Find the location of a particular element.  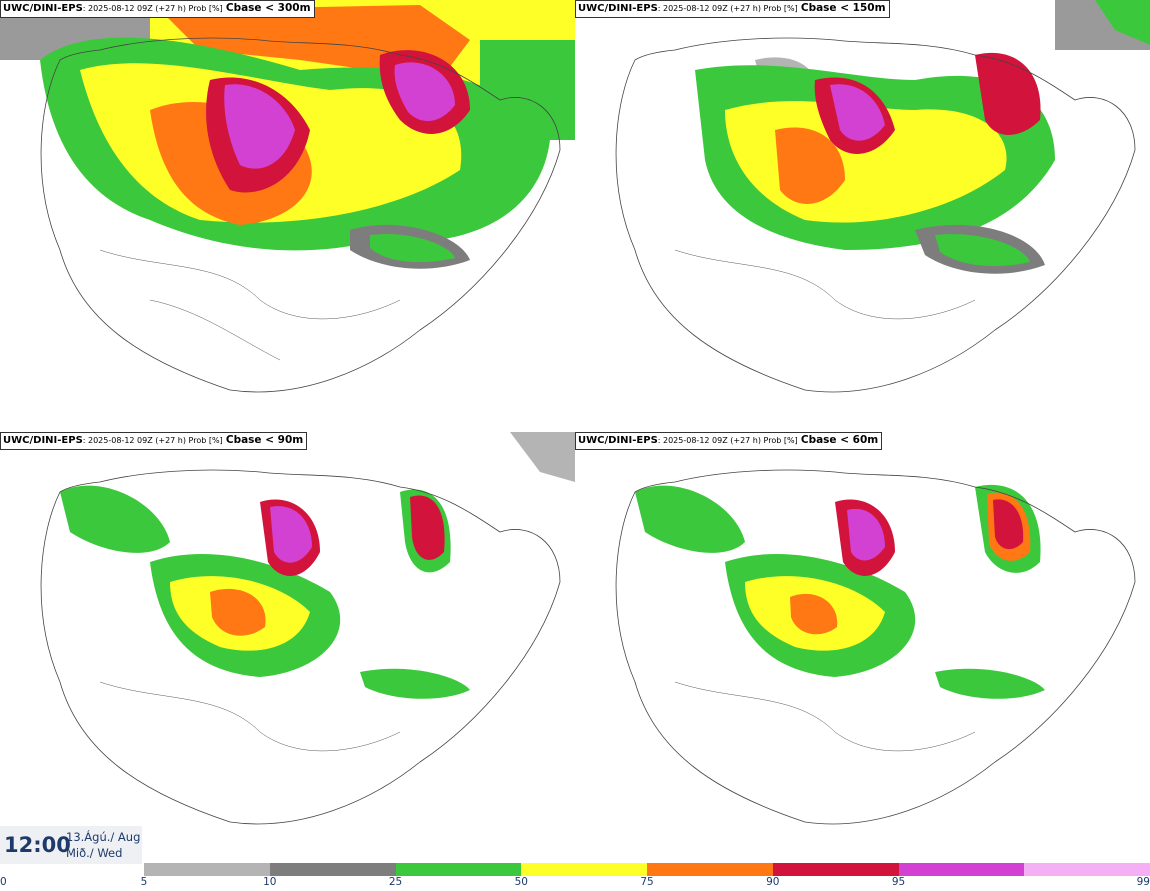

colorbar-tick-label: 10 is located at coordinates (270, 882).